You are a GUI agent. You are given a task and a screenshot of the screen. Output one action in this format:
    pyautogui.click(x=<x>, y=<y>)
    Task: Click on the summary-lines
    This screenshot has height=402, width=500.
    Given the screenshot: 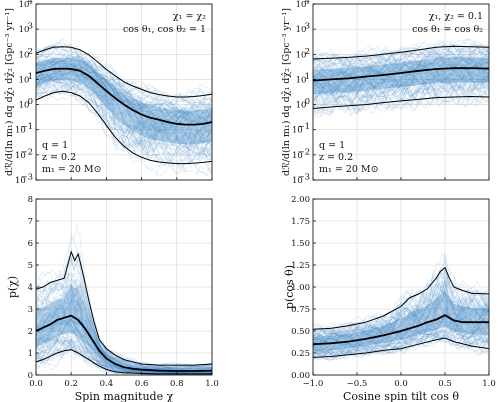 What is the action you would take?
    pyautogui.click(x=124, y=105)
    